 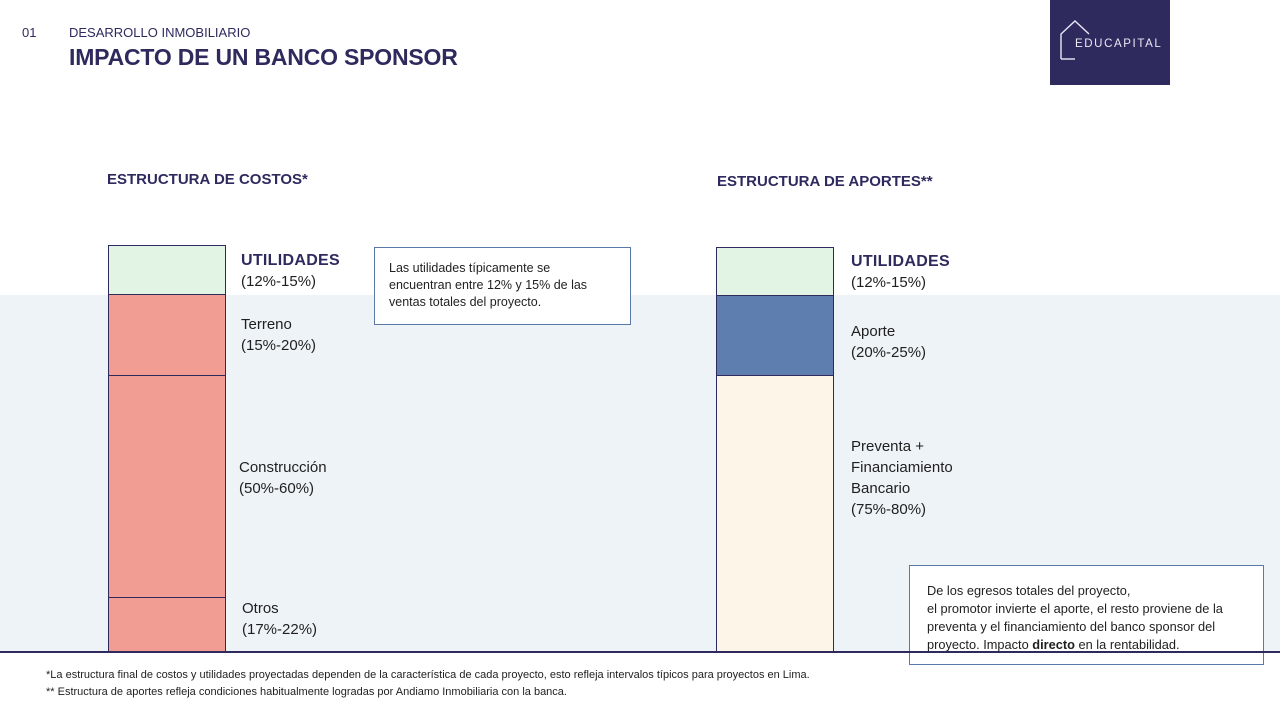 I want to click on aportes-aporte-range: (20%-25%), so click(x=889, y=352).